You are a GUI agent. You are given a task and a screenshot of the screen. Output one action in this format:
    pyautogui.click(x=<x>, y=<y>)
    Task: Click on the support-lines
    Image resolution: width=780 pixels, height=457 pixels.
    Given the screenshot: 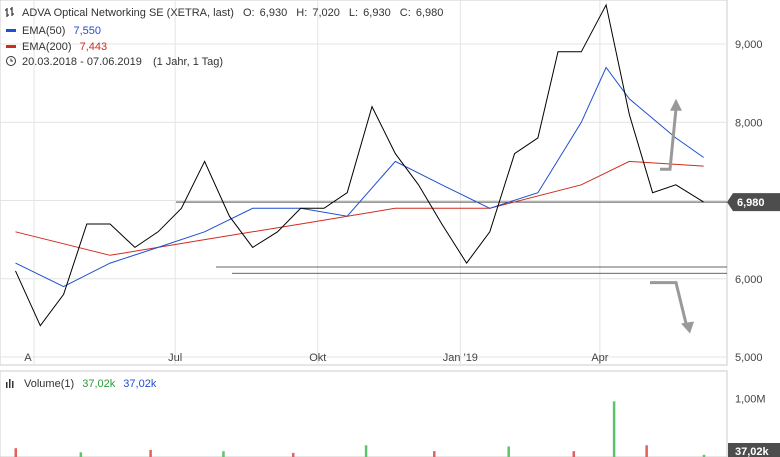 What is the action you would take?
    pyautogui.click(x=451, y=237)
    